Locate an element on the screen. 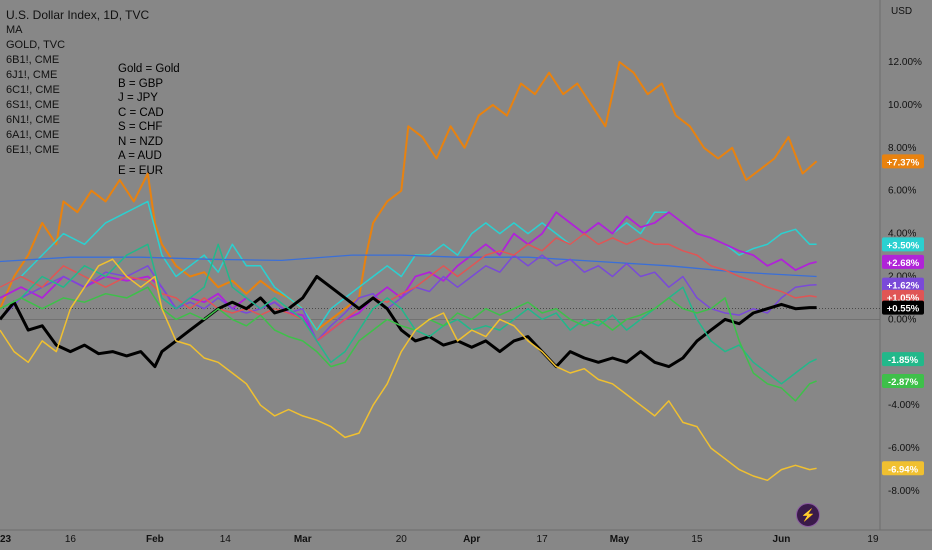  key-gbp: B = GBP is located at coordinates (141, 83).